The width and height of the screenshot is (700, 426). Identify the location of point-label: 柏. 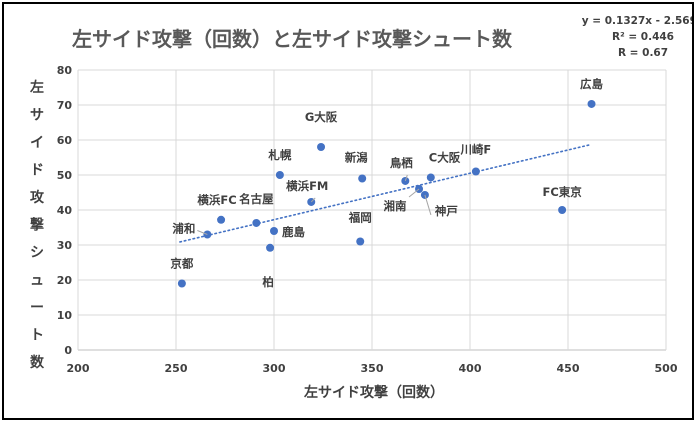
(268, 282).